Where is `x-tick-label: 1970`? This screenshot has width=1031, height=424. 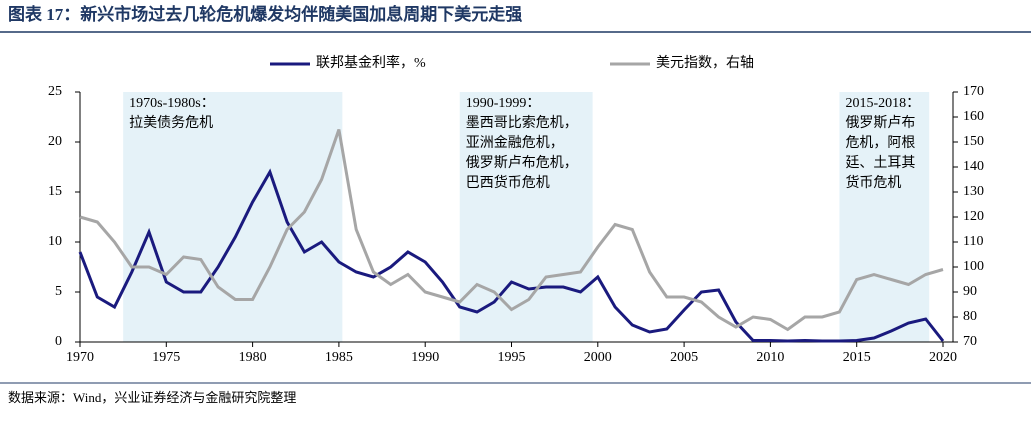
x-tick-label: 1970 is located at coordinates (80, 357).